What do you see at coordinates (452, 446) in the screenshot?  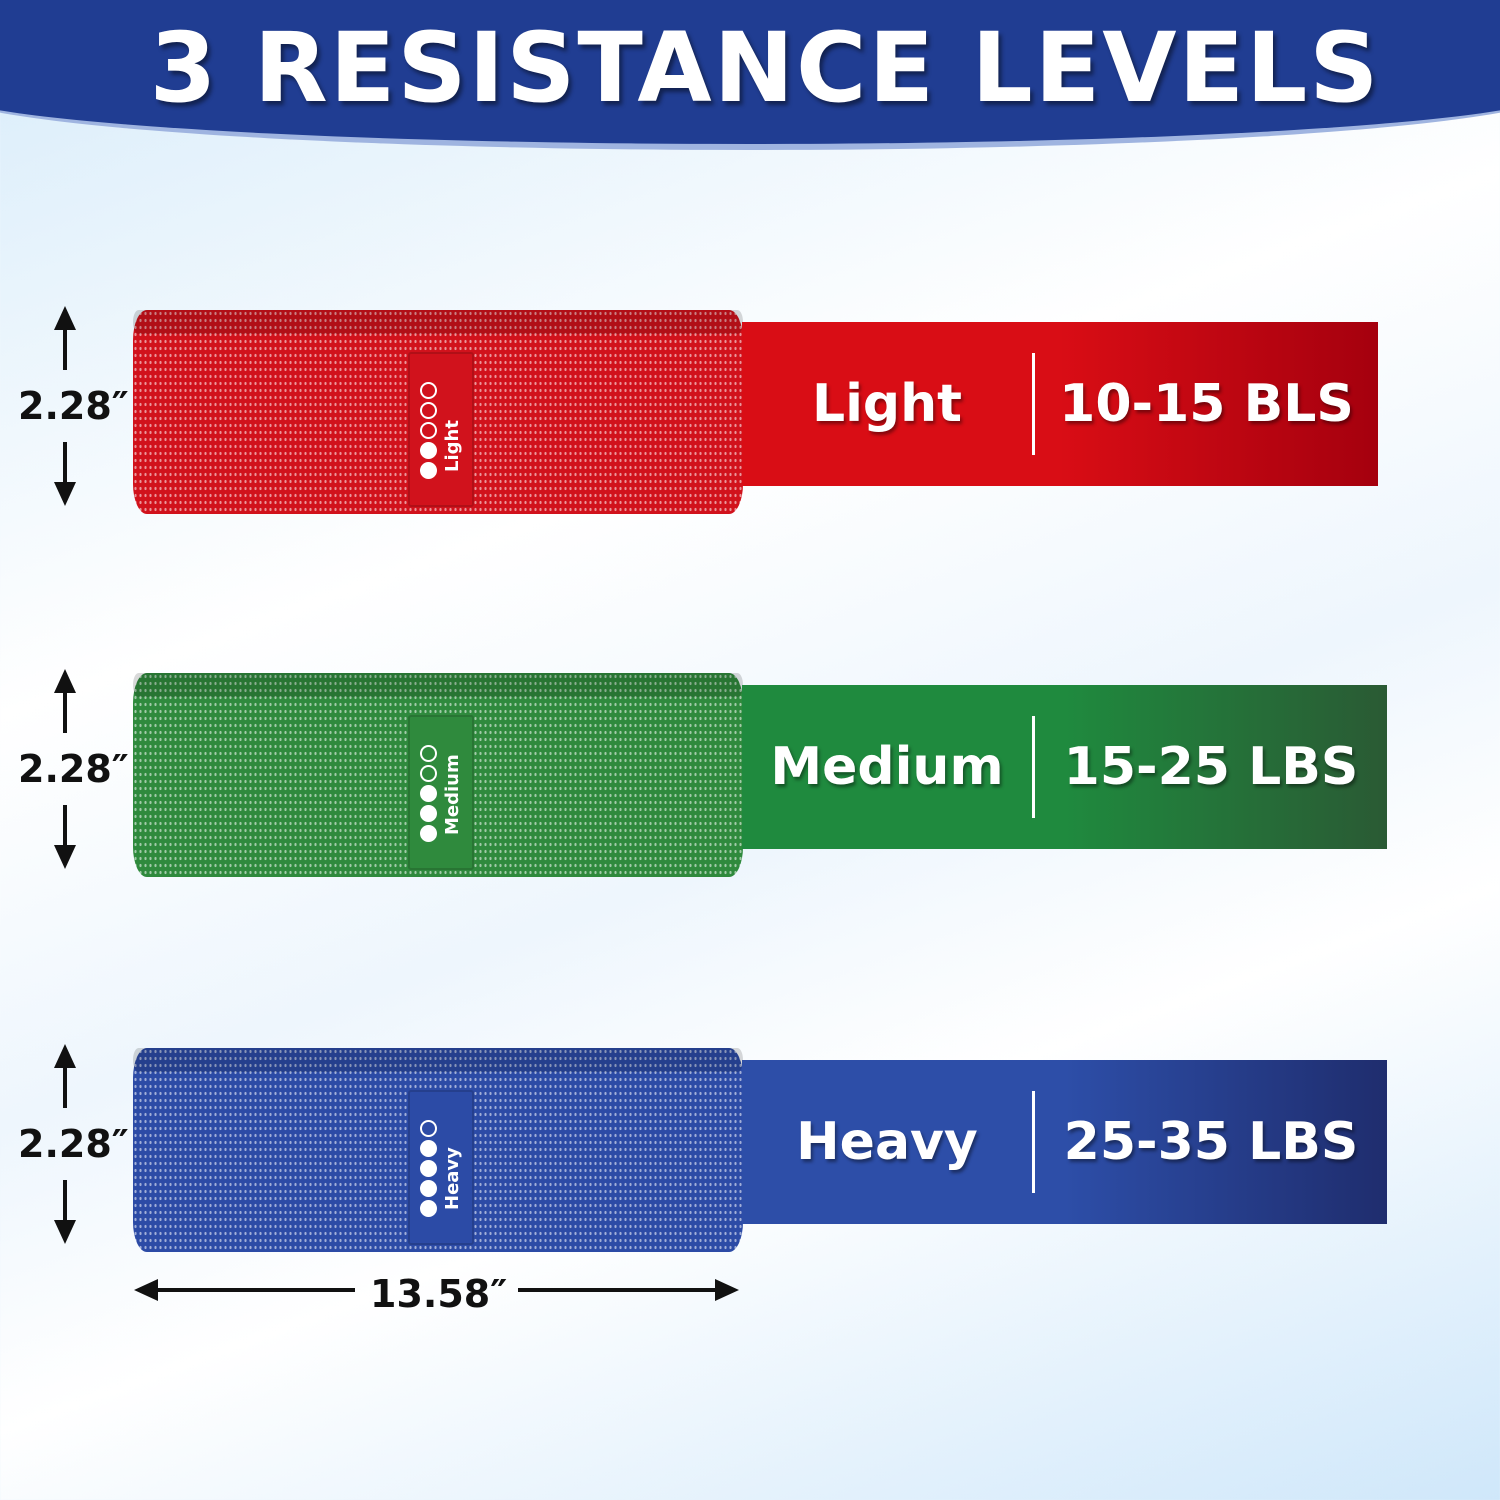 I see `tag-label: Light` at bounding box center [452, 446].